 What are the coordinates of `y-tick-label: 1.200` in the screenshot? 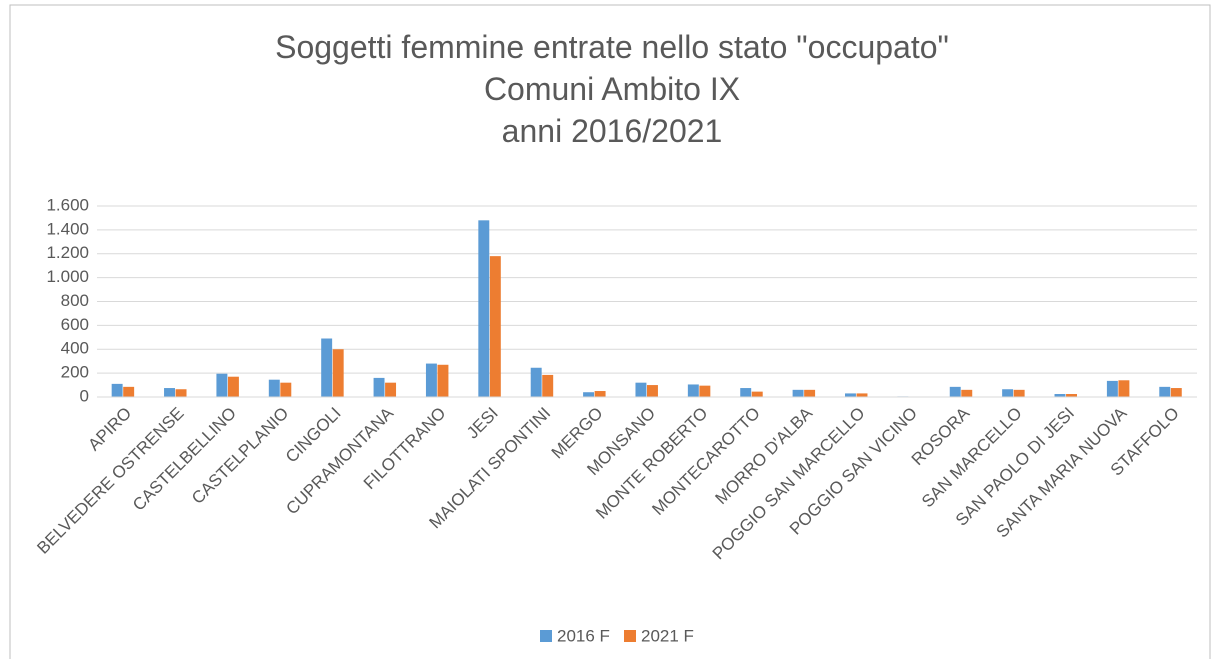 It's located at (67, 252).